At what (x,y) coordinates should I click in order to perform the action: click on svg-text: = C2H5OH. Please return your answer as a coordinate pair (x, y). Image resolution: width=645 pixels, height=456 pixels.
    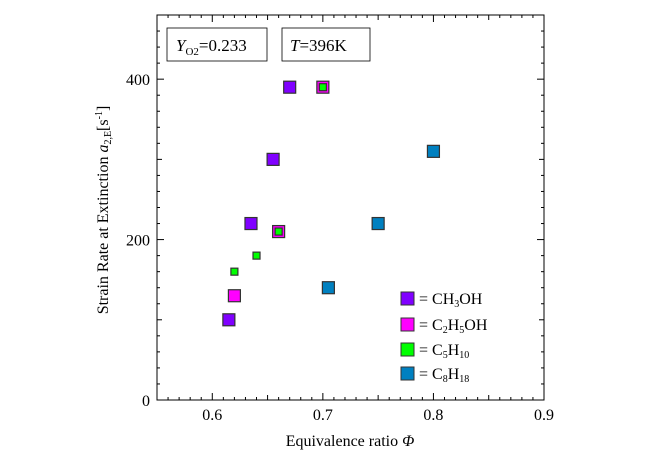
    Looking at the image, I should click on (453, 326).